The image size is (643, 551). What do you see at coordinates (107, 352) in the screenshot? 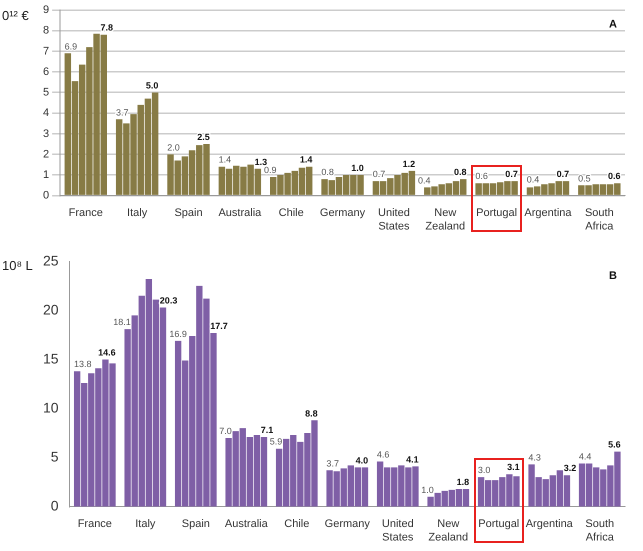
I see `data-label: 14.6` at bounding box center [107, 352].